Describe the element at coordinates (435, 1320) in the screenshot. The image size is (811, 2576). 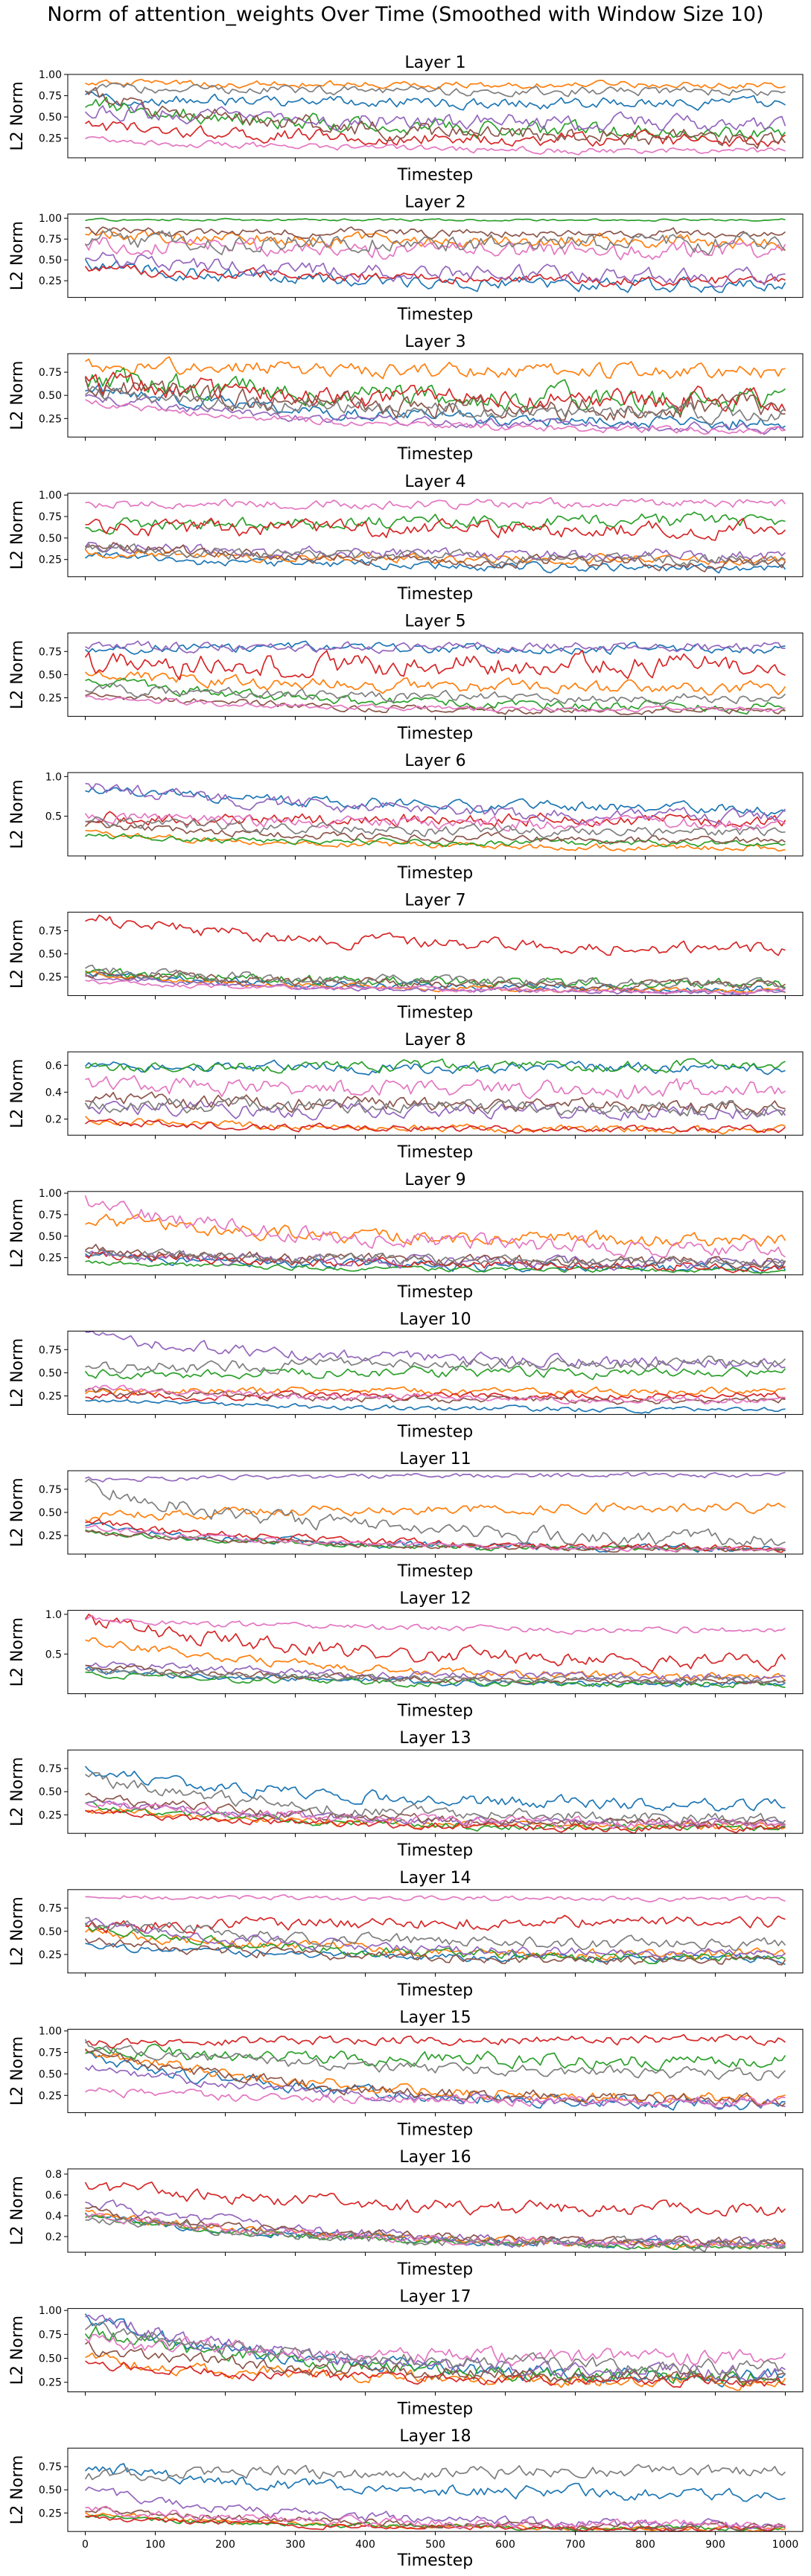
I see `subplot-title: Layer 10` at that location.